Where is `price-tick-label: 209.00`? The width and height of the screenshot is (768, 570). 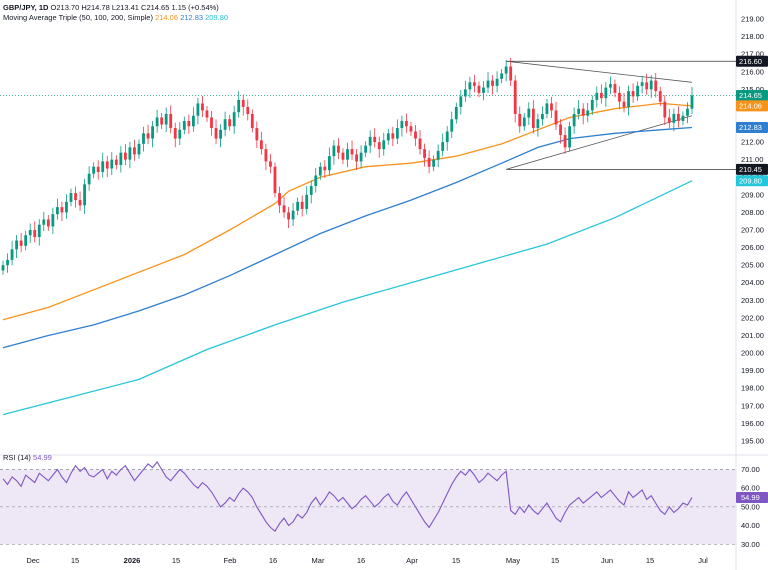
price-tick-label: 209.00 is located at coordinates (752, 194).